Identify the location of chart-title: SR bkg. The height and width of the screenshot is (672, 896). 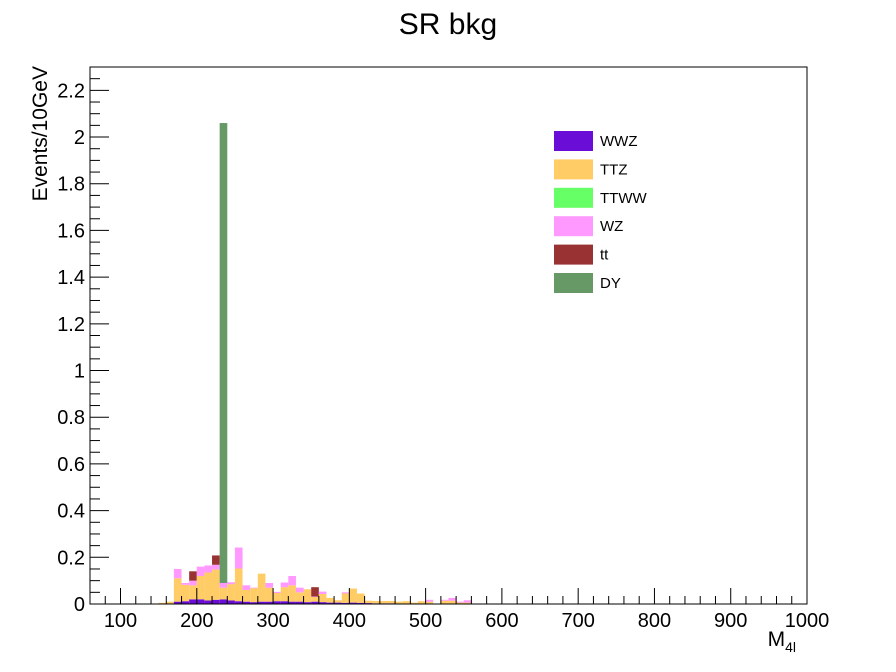
(448, 24).